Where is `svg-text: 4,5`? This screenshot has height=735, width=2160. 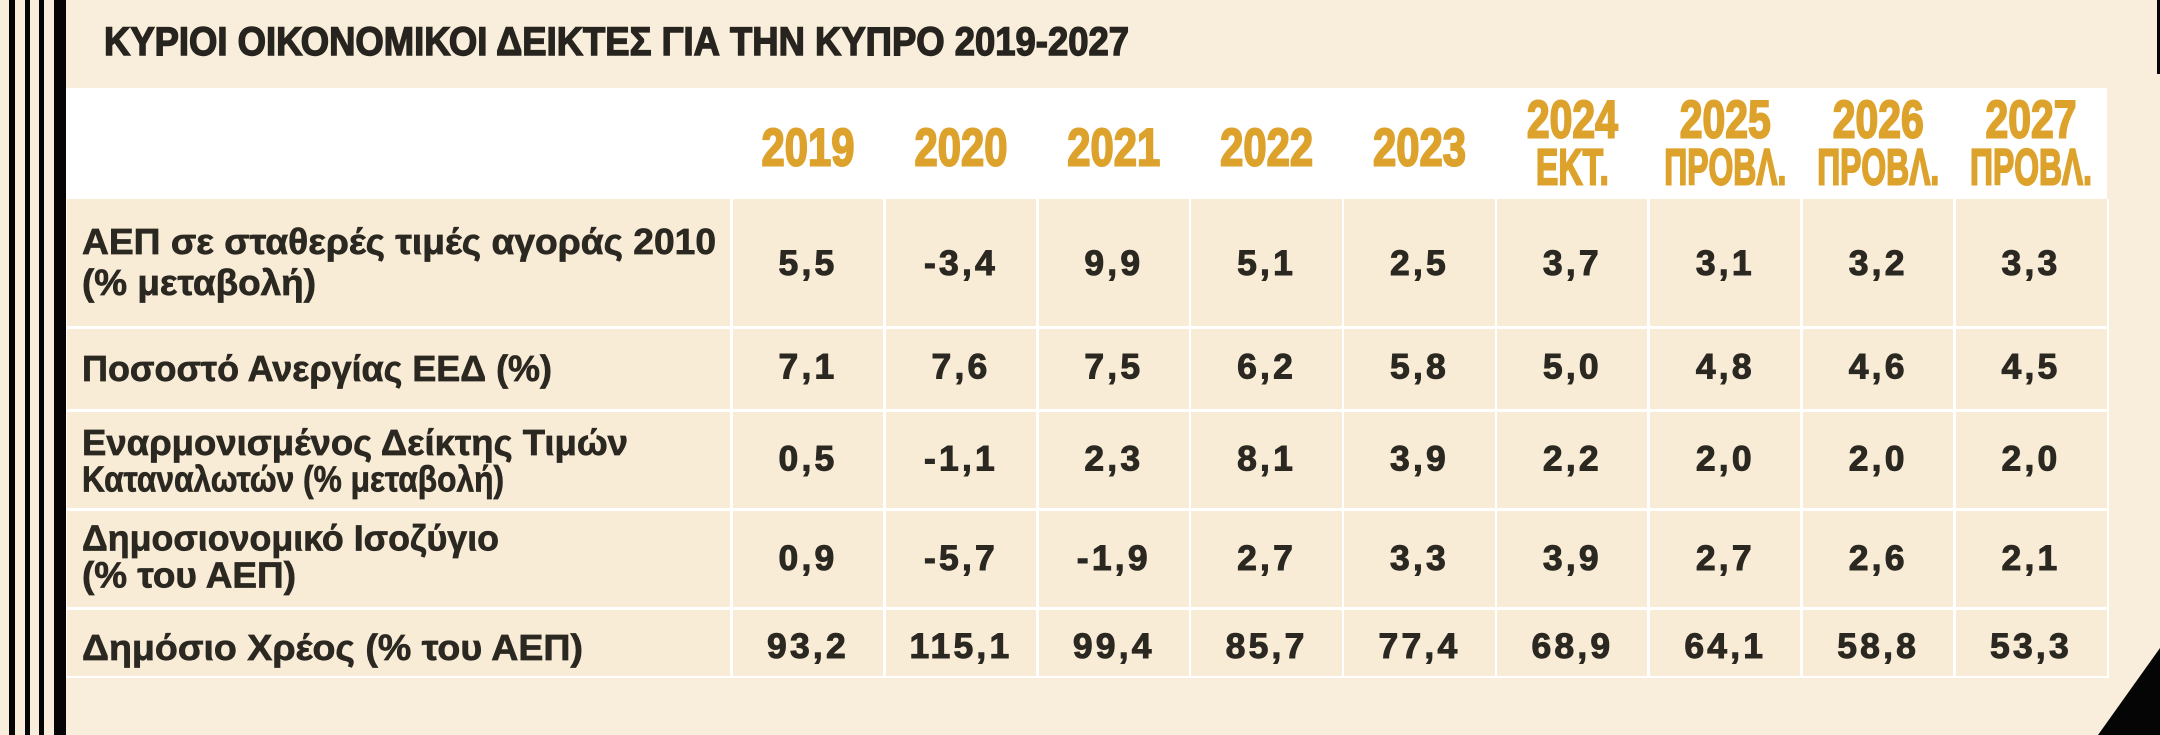
svg-text: 4,5 is located at coordinates (2031, 367).